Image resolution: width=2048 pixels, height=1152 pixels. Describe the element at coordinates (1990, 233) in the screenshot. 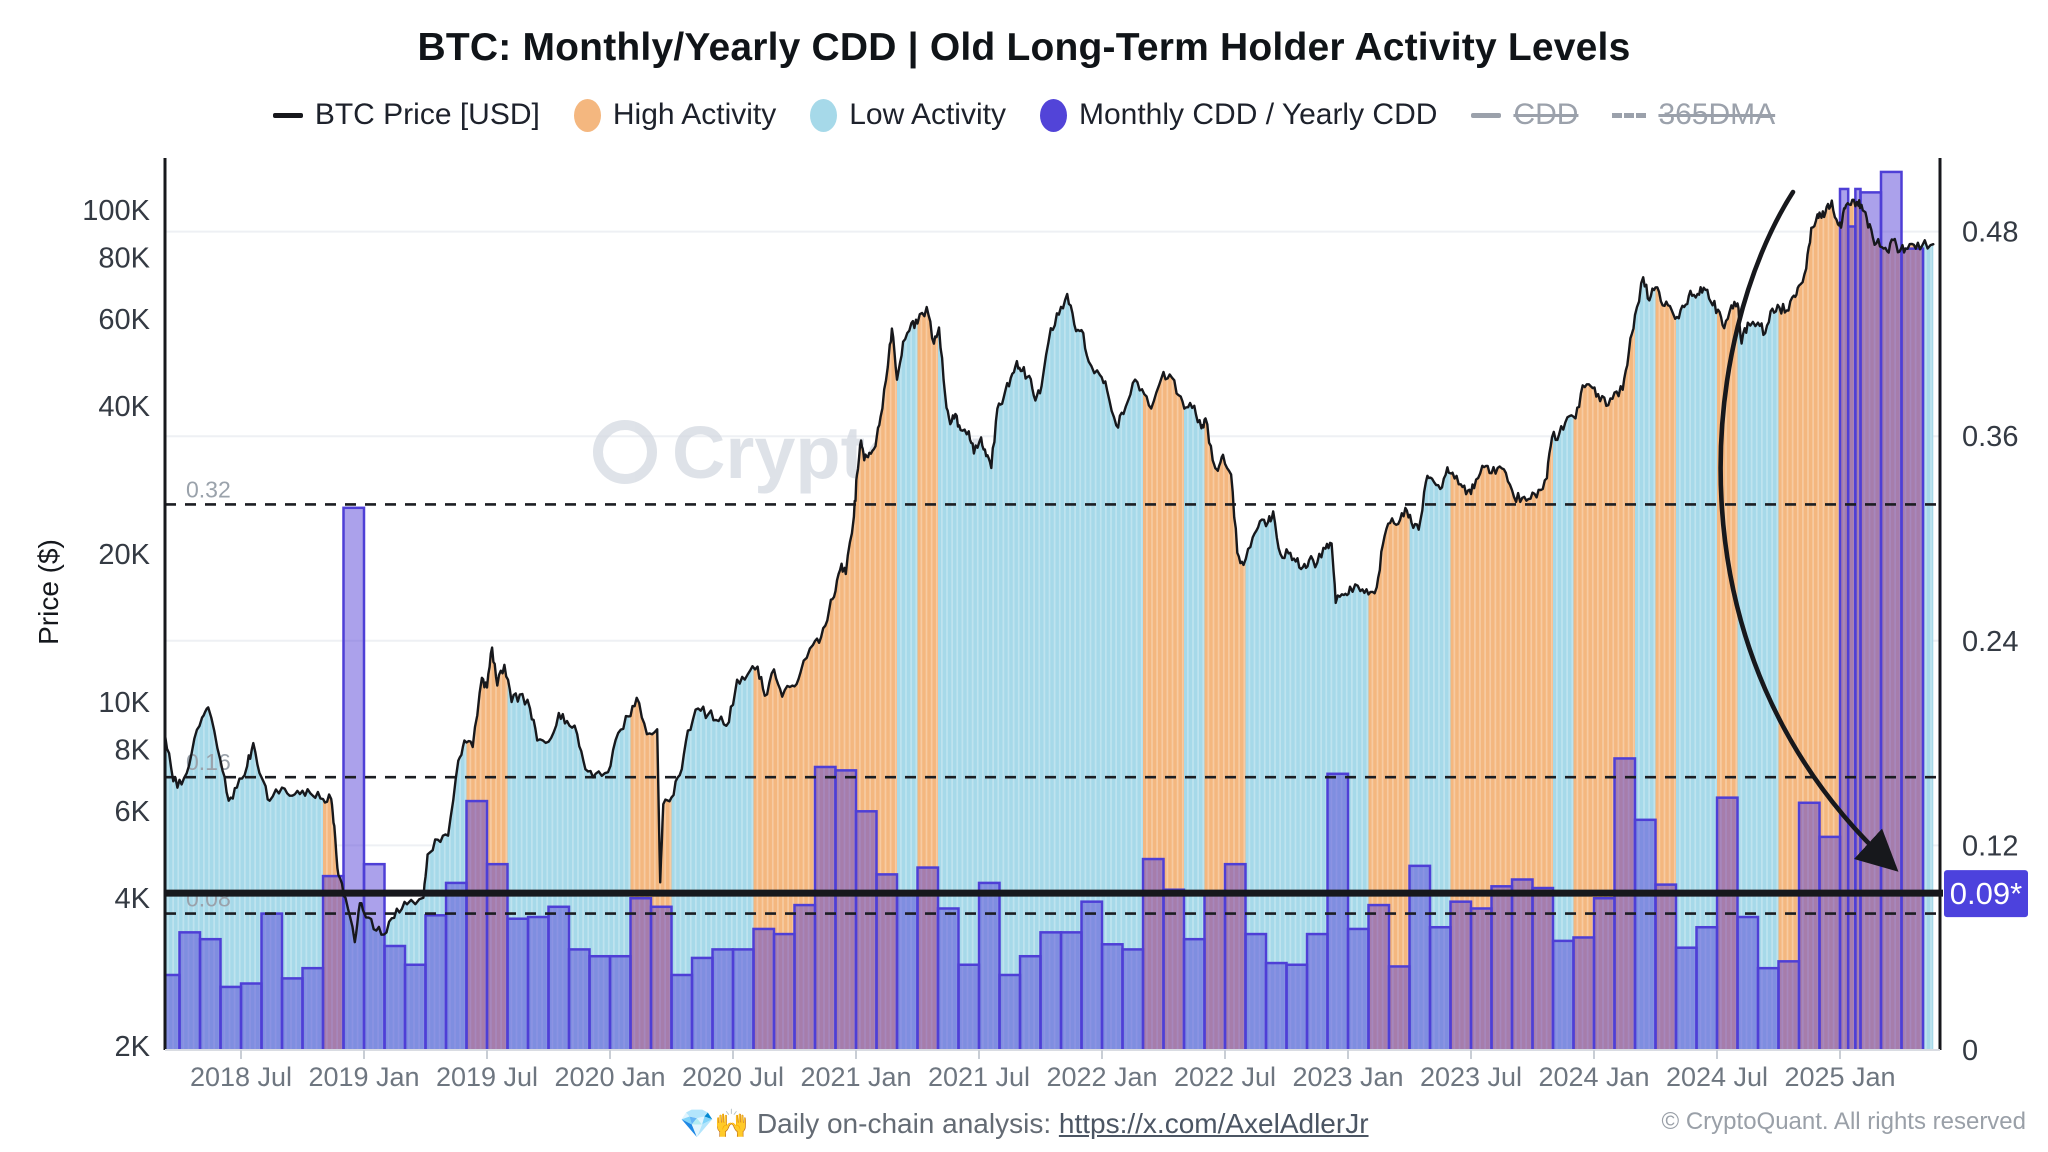

I see `svg-text: 0.48` at that location.